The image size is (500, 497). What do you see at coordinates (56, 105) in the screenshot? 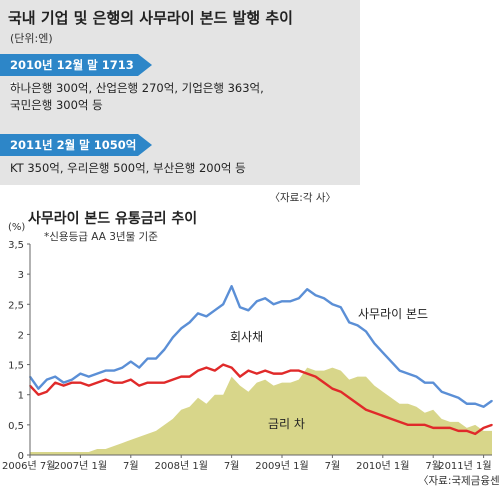
I see `section1-line2: 국민은행 300억 등` at bounding box center [56, 105].